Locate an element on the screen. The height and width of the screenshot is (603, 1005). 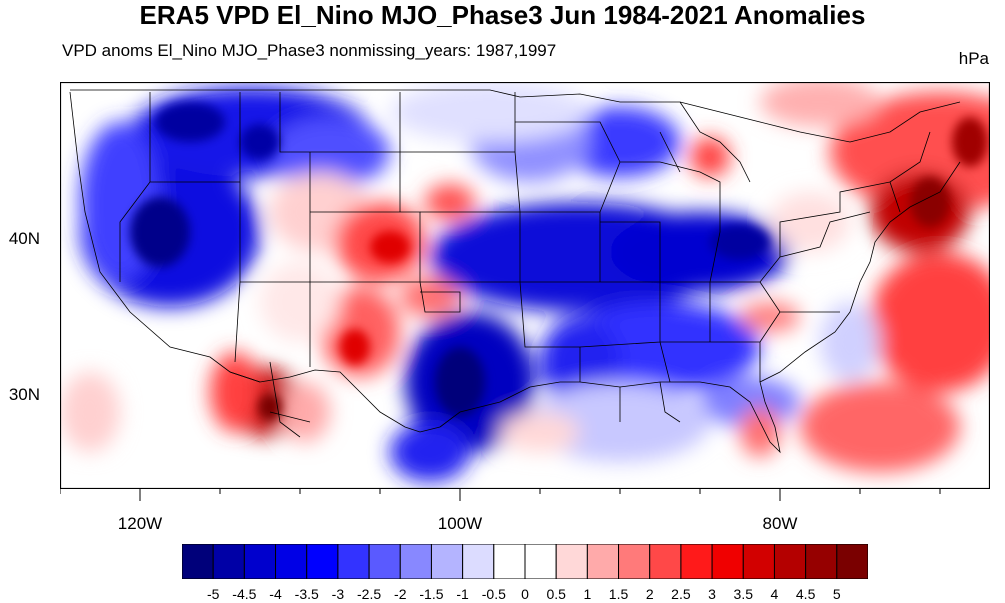
colorbar-tick-label: 1.5 is located at coordinates (618, 594).